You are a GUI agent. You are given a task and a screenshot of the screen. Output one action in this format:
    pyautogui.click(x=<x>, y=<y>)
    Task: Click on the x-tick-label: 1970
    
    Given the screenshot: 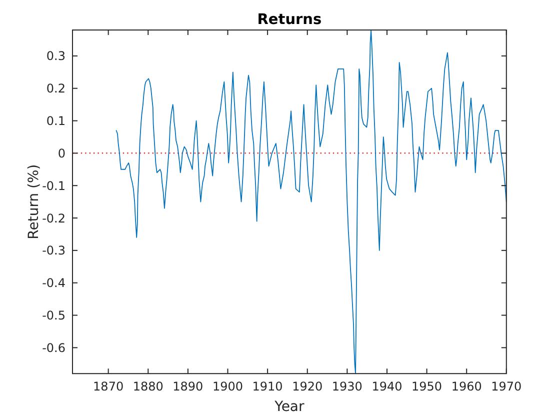 What is the action you would take?
    pyautogui.click(x=506, y=387)
    